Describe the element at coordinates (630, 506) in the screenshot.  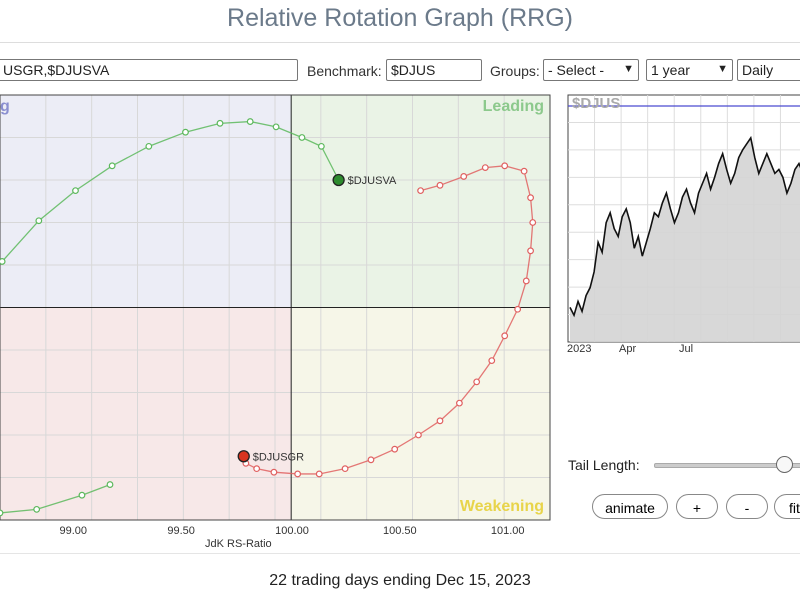
I see `animate-button: animate` at that location.